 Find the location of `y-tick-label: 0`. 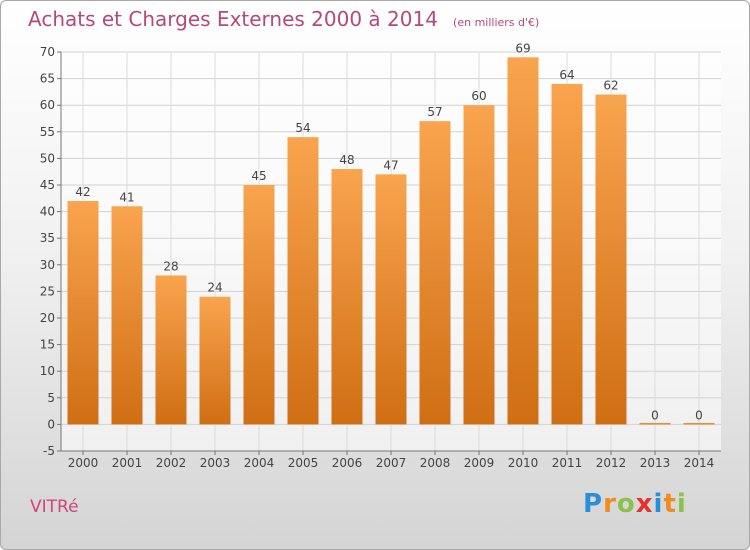

y-tick-label: 0 is located at coordinates (51, 424).